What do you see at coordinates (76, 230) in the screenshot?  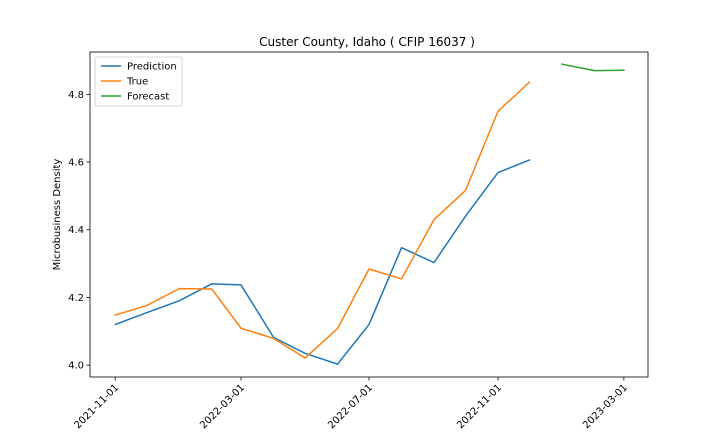 I see `y-tick-label: 4.4` at bounding box center [76, 230].